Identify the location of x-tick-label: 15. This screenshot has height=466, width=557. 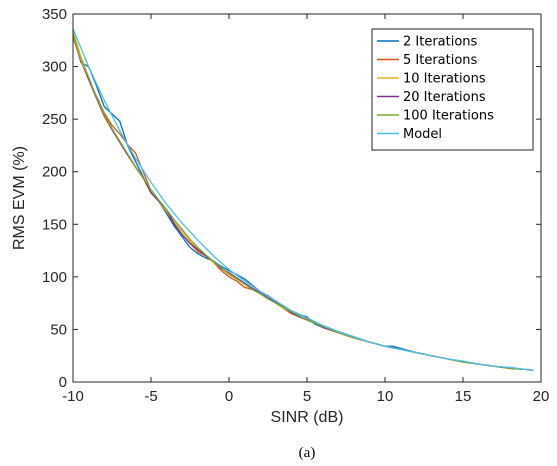
(463, 396).